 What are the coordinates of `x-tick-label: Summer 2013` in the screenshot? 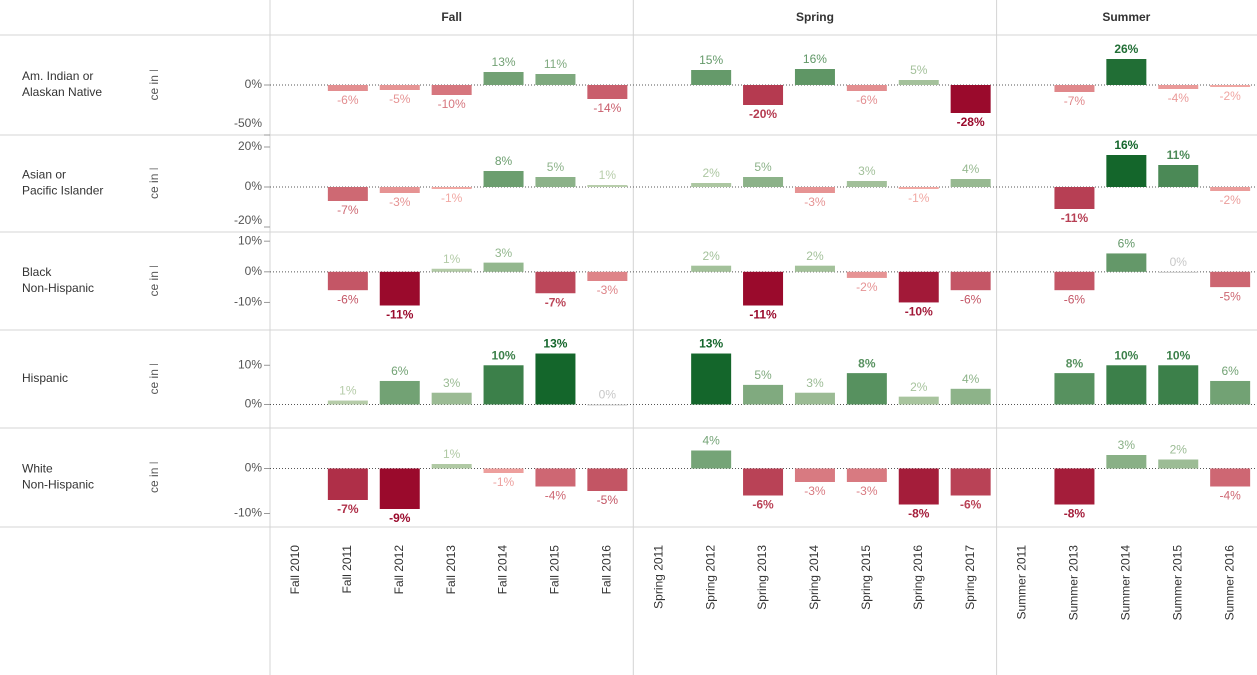 It's located at (1074, 583).